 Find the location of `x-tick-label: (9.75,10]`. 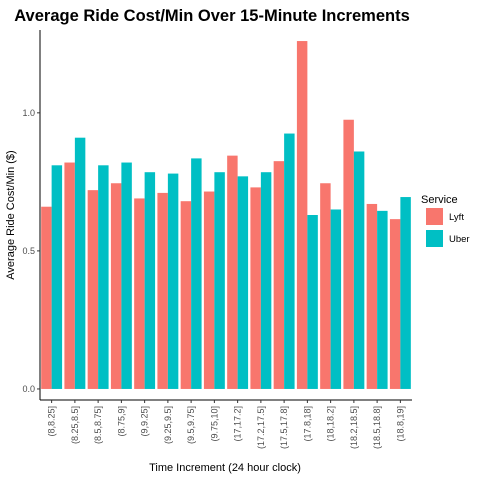

x-tick-label: (9.75,10] is located at coordinates (214, 424).